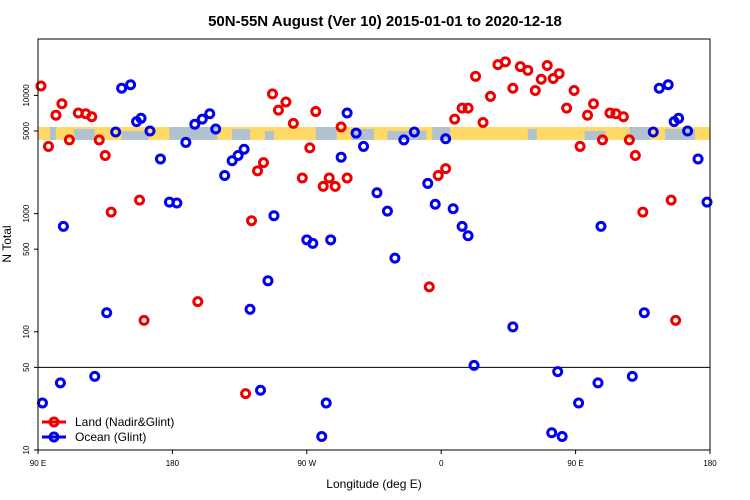 The height and width of the screenshot is (500, 750). Describe the element at coordinates (110, 437) in the screenshot. I see `legend-ocean-label: Ocean (Glint)` at that location.